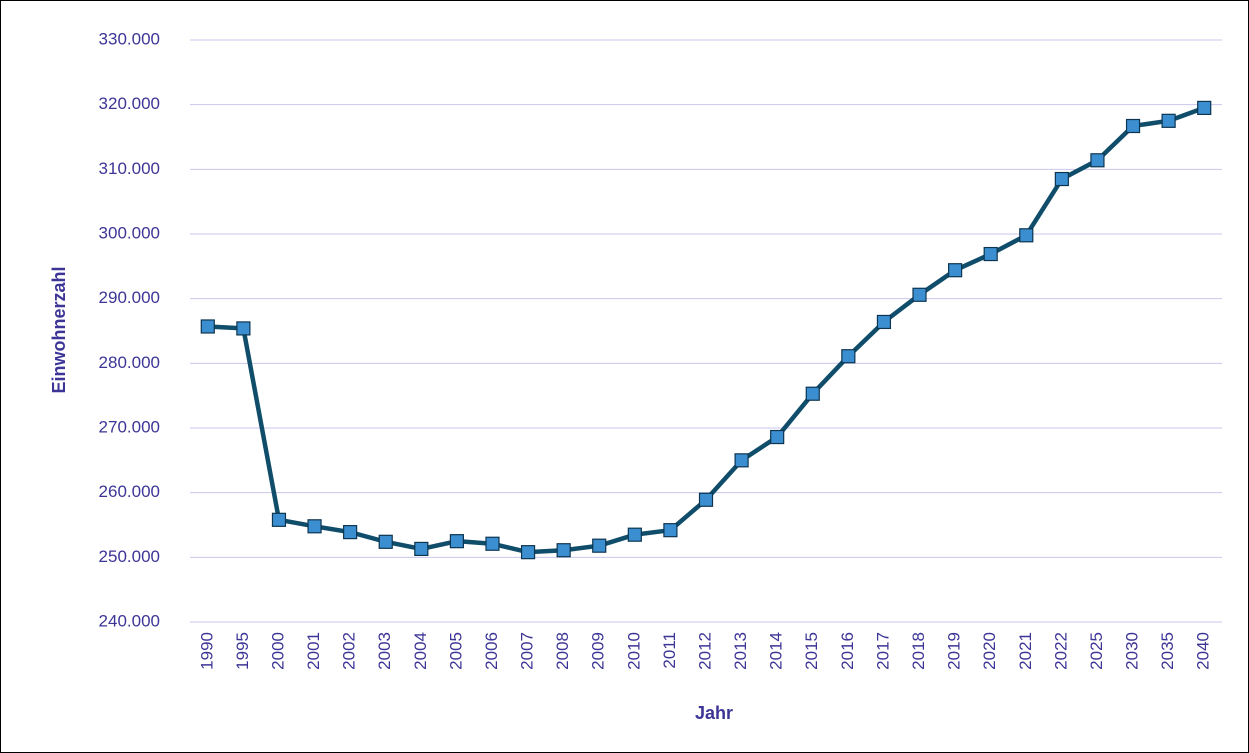 The height and width of the screenshot is (753, 1249). I want to click on x-tick-label: 2021, so click(1025, 651).